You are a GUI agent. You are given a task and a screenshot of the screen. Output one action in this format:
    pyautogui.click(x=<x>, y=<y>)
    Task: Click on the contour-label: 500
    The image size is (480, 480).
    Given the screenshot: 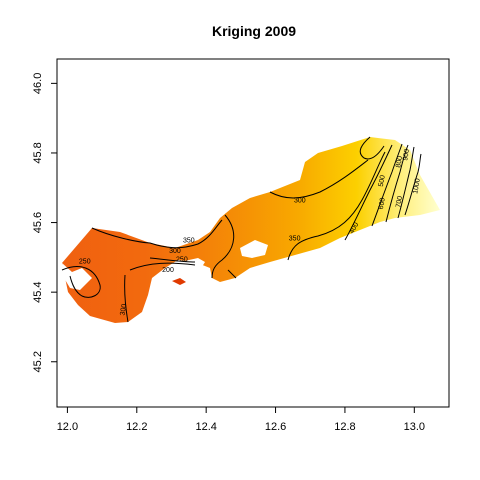 What is the action you would take?
    pyautogui.click(x=382, y=181)
    